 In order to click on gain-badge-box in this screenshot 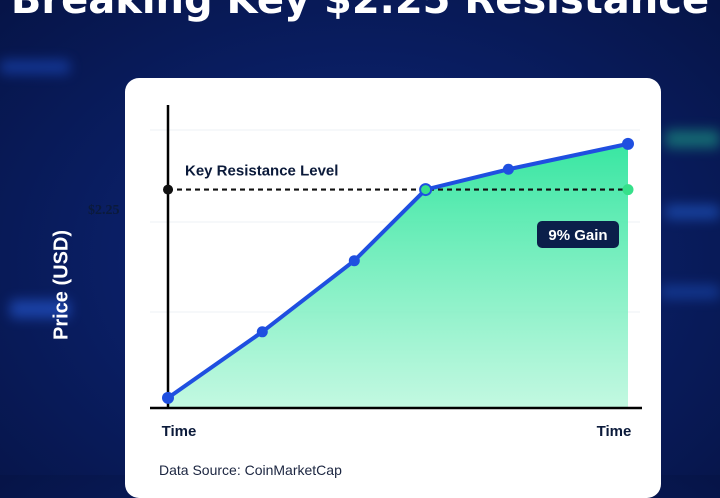, I will do `click(578, 234)`.